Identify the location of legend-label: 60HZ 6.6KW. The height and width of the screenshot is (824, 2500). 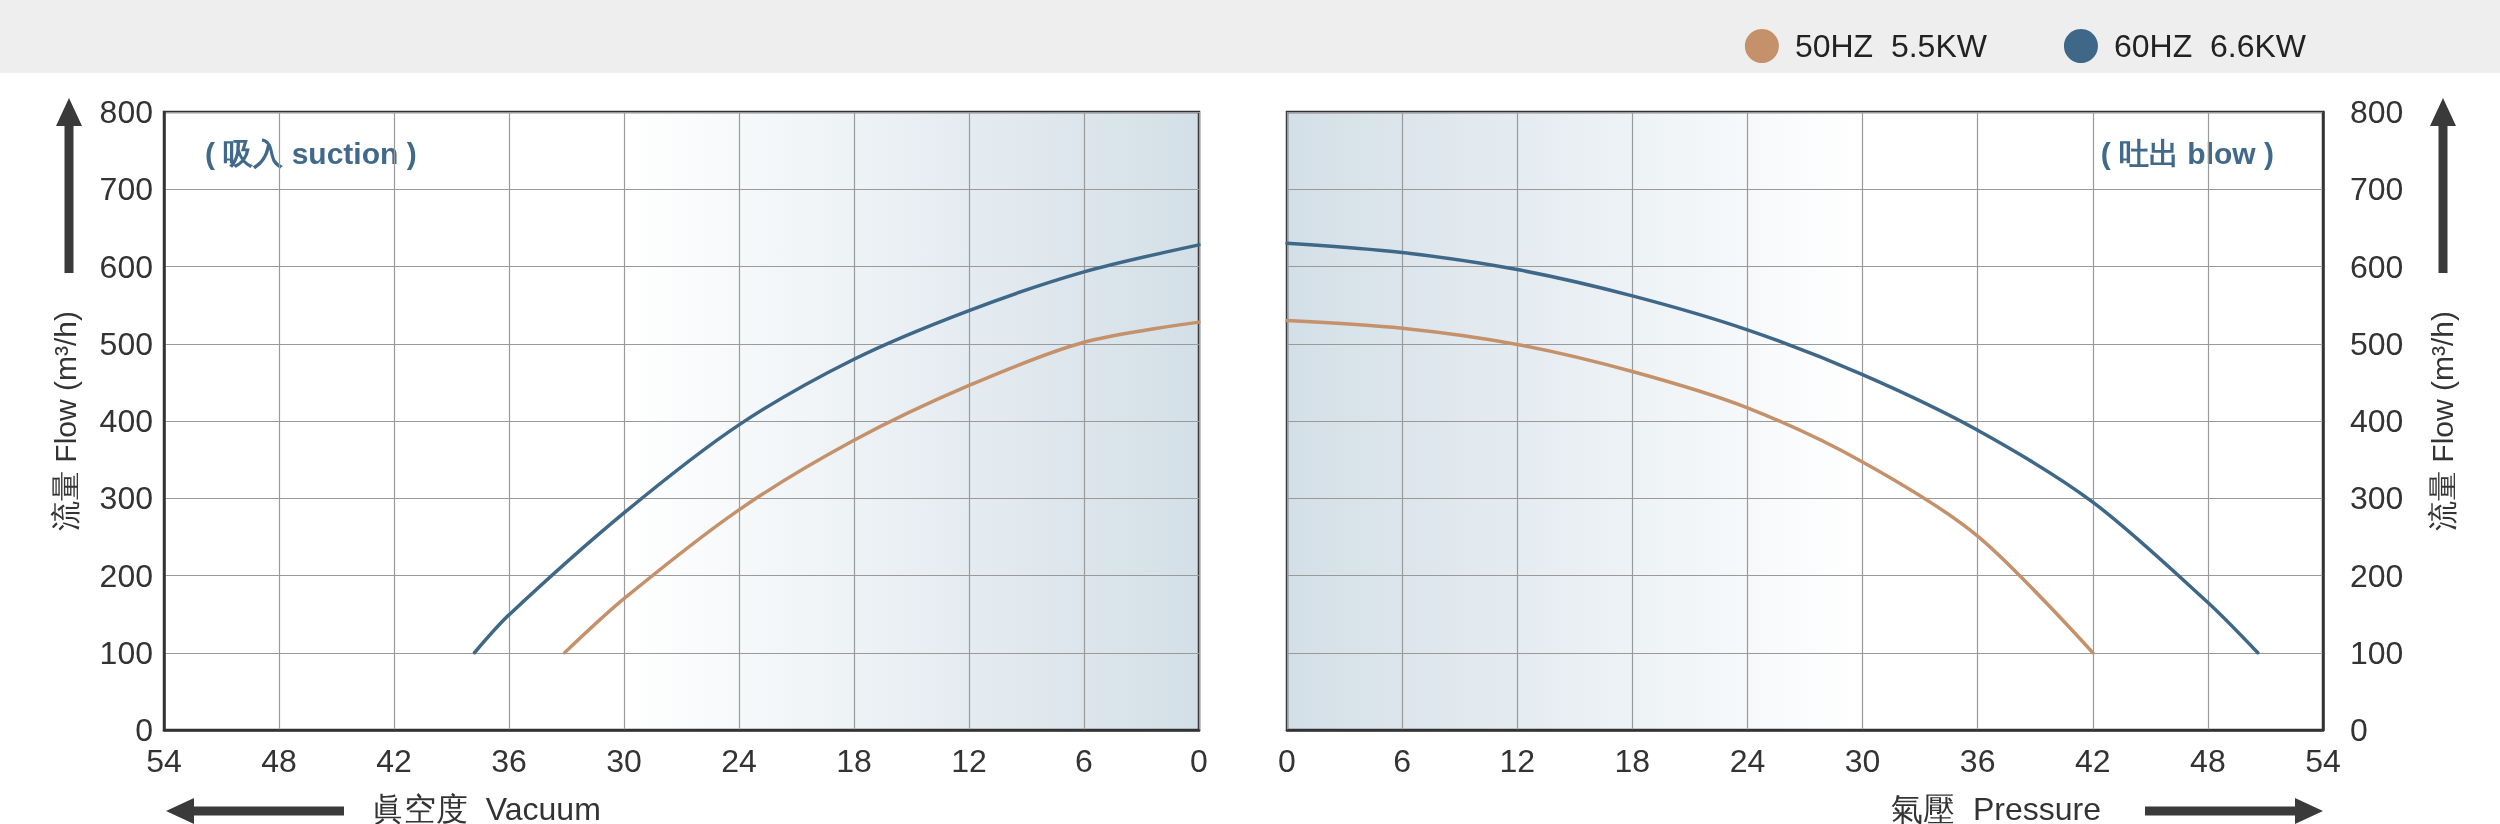
(2210, 46).